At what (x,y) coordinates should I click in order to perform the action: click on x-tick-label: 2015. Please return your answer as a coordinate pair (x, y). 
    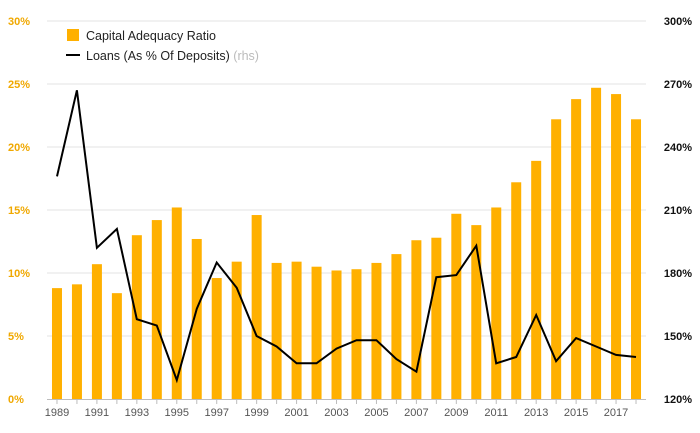
    Looking at the image, I should click on (576, 413).